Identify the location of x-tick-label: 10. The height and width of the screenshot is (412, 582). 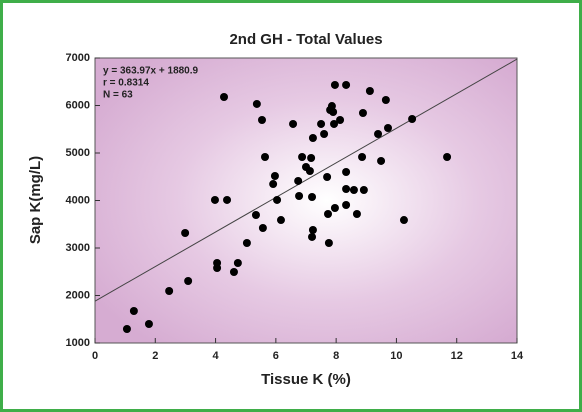
(396, 356).